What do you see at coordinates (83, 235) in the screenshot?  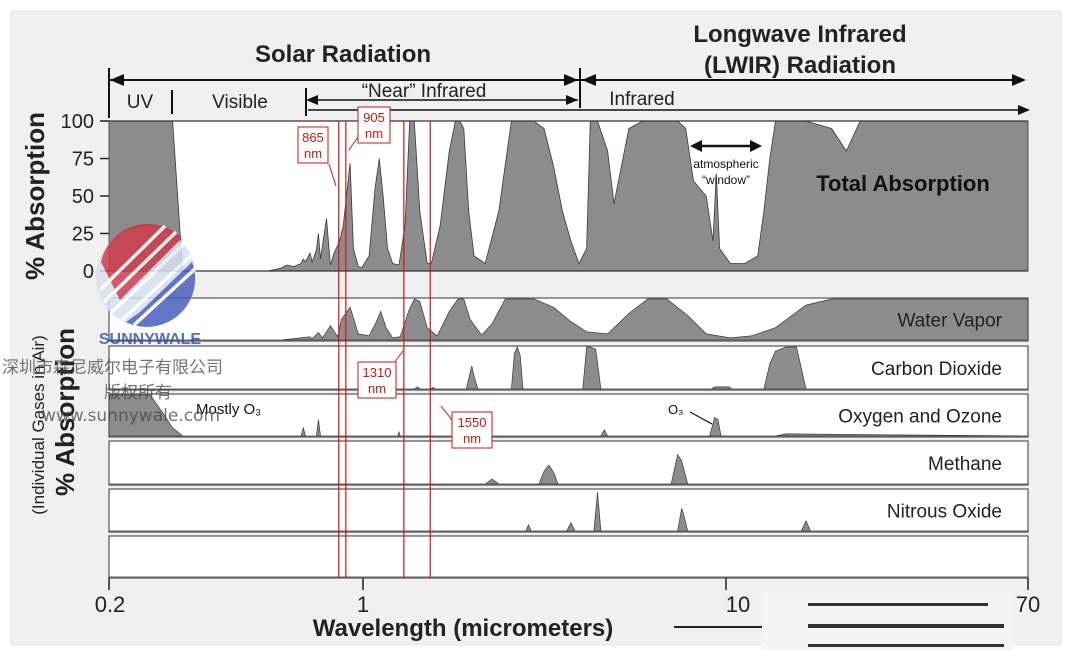 I see `y-tick-label: 25` at bounding box center [83, 235].